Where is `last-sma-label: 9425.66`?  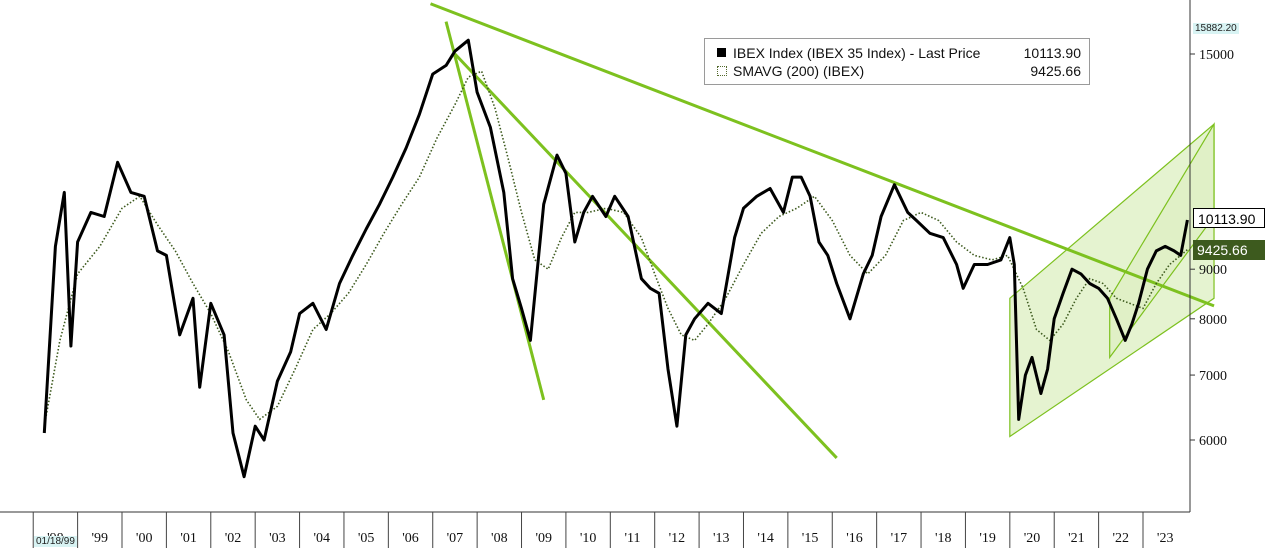
last-sma-label: 9425.66 is located at coordinates (1229, 250).